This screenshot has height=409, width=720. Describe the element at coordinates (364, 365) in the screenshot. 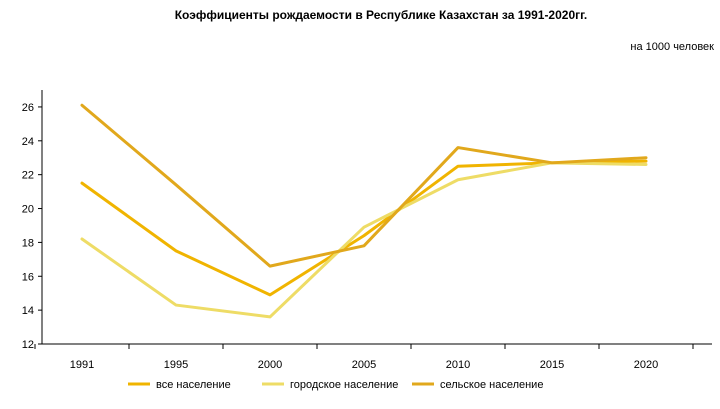

I see `x-tick-label: 2005` at that location.